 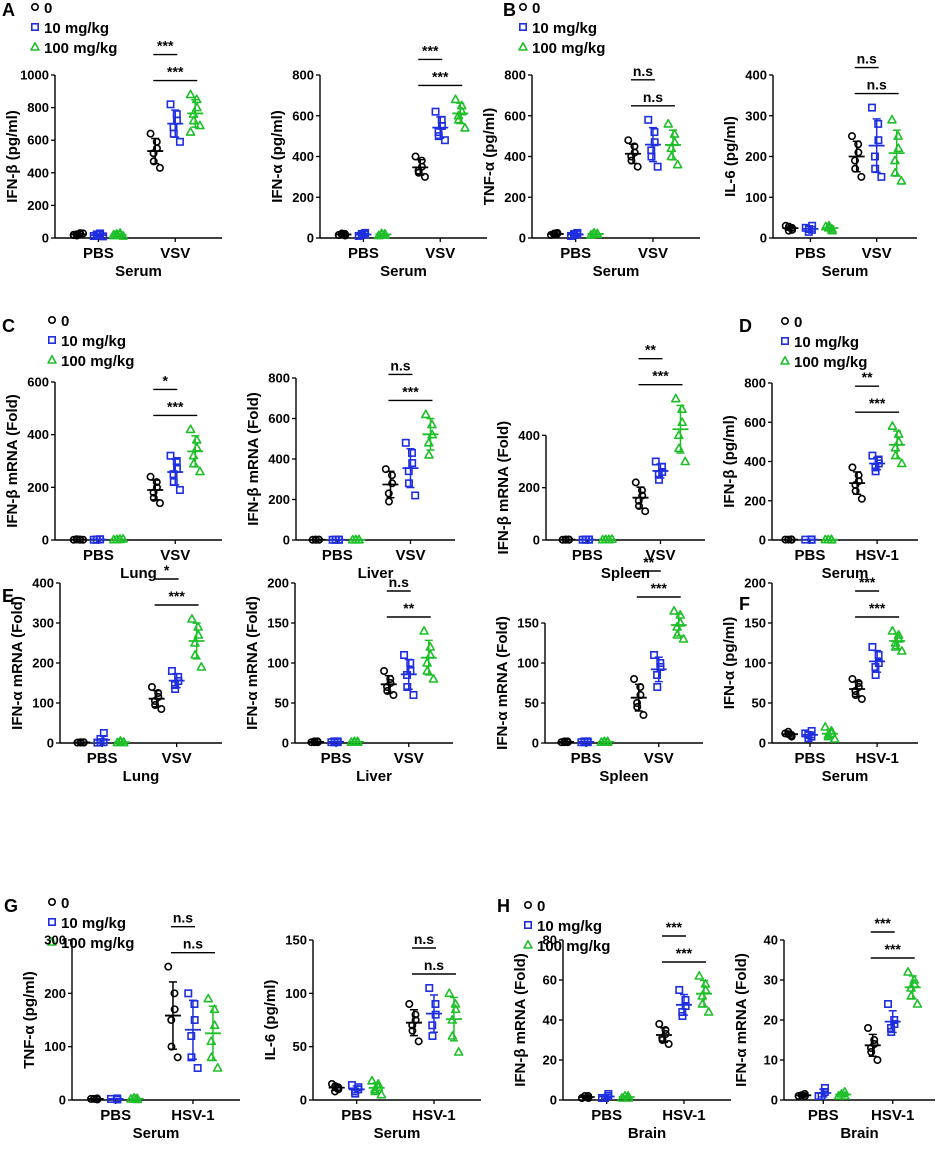 I want to click on y-tick-label: 20, so click(x=771, y=1020).